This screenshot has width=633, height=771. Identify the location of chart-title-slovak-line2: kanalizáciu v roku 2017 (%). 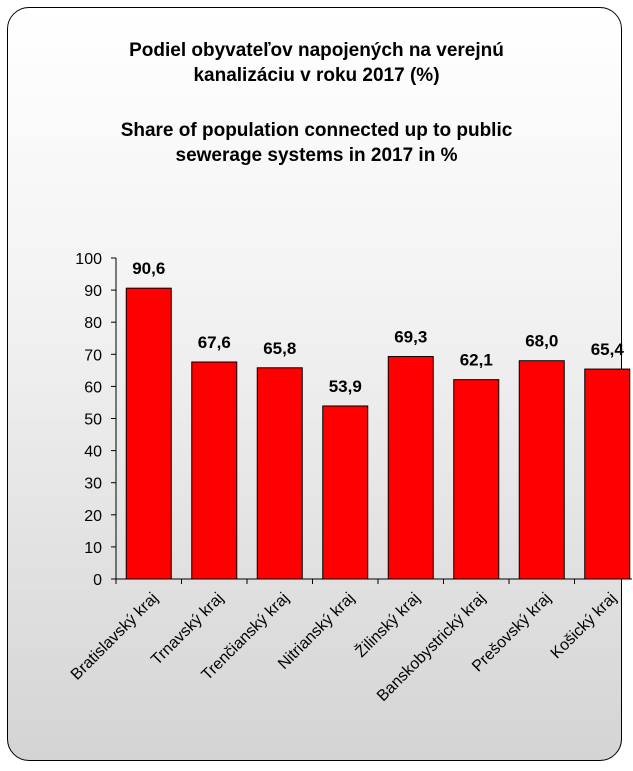
(316, 75).